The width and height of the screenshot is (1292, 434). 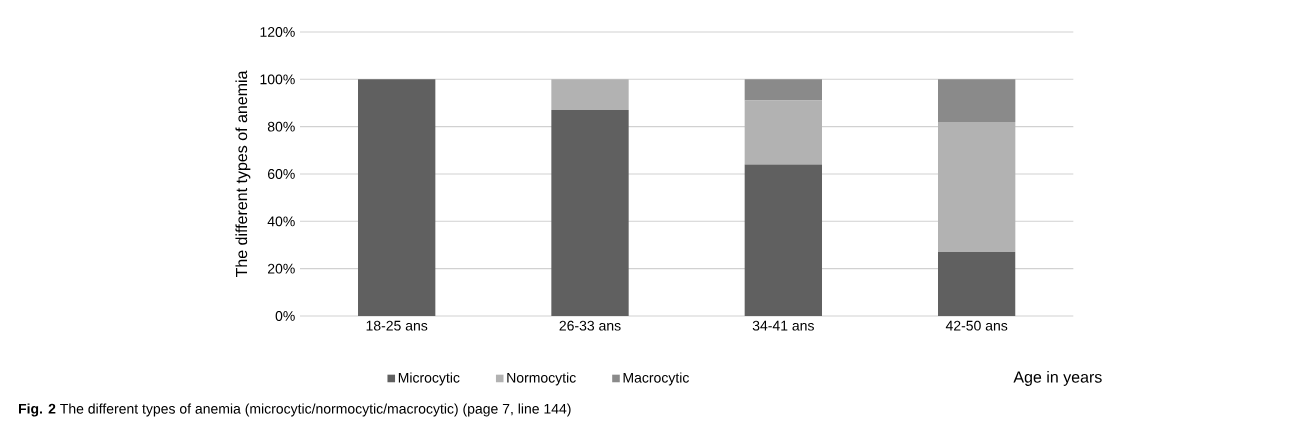 I want to click on legend-label: Normocytic, so click(x=541, y=379).